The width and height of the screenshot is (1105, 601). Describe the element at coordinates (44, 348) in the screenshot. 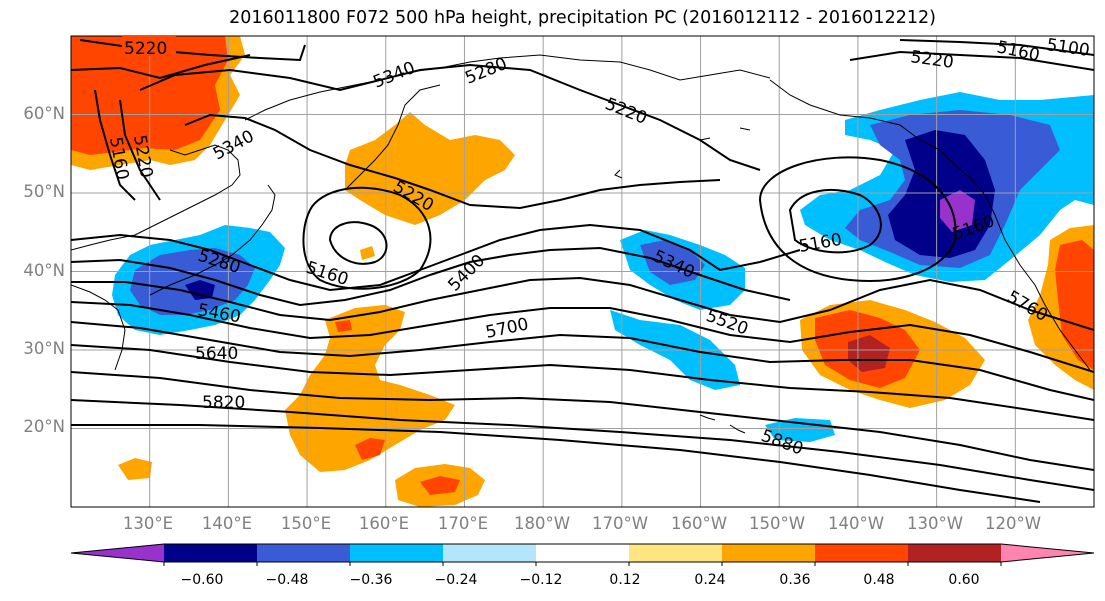

I see `lat-tick-label: 30°N` at that location.